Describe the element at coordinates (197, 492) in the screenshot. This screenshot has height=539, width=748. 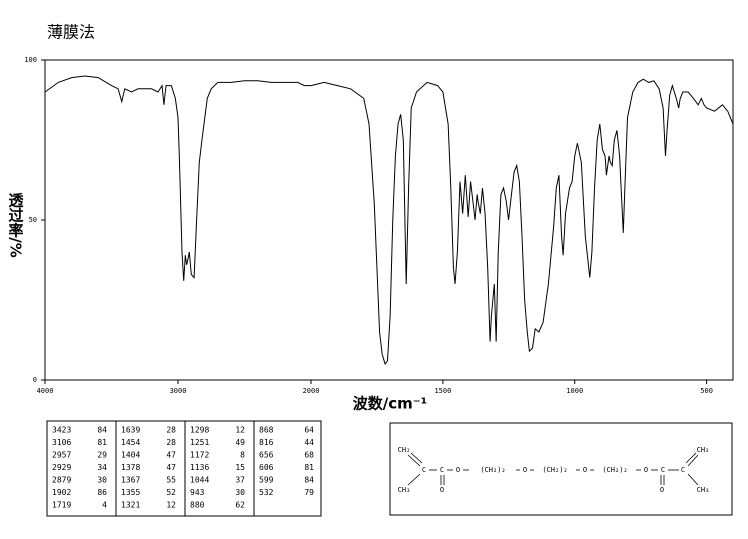
I see `peak-wavenumber: 943` at that location.